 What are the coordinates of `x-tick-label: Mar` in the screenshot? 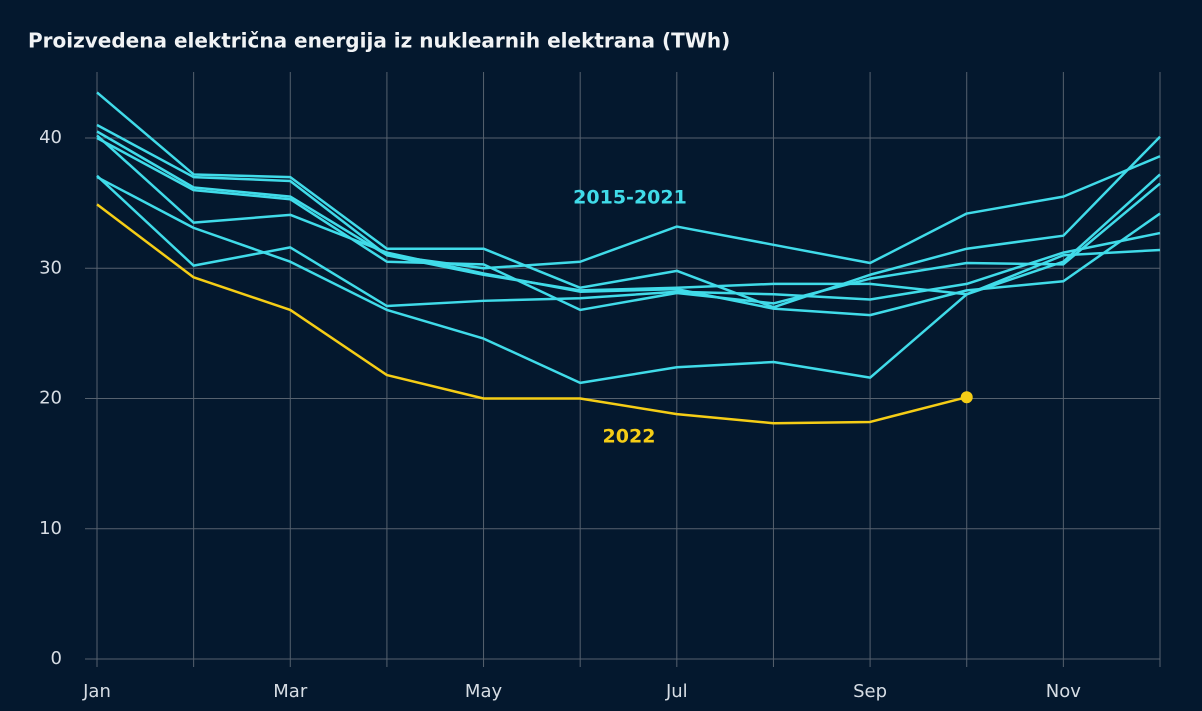 It's located at (290, 691).